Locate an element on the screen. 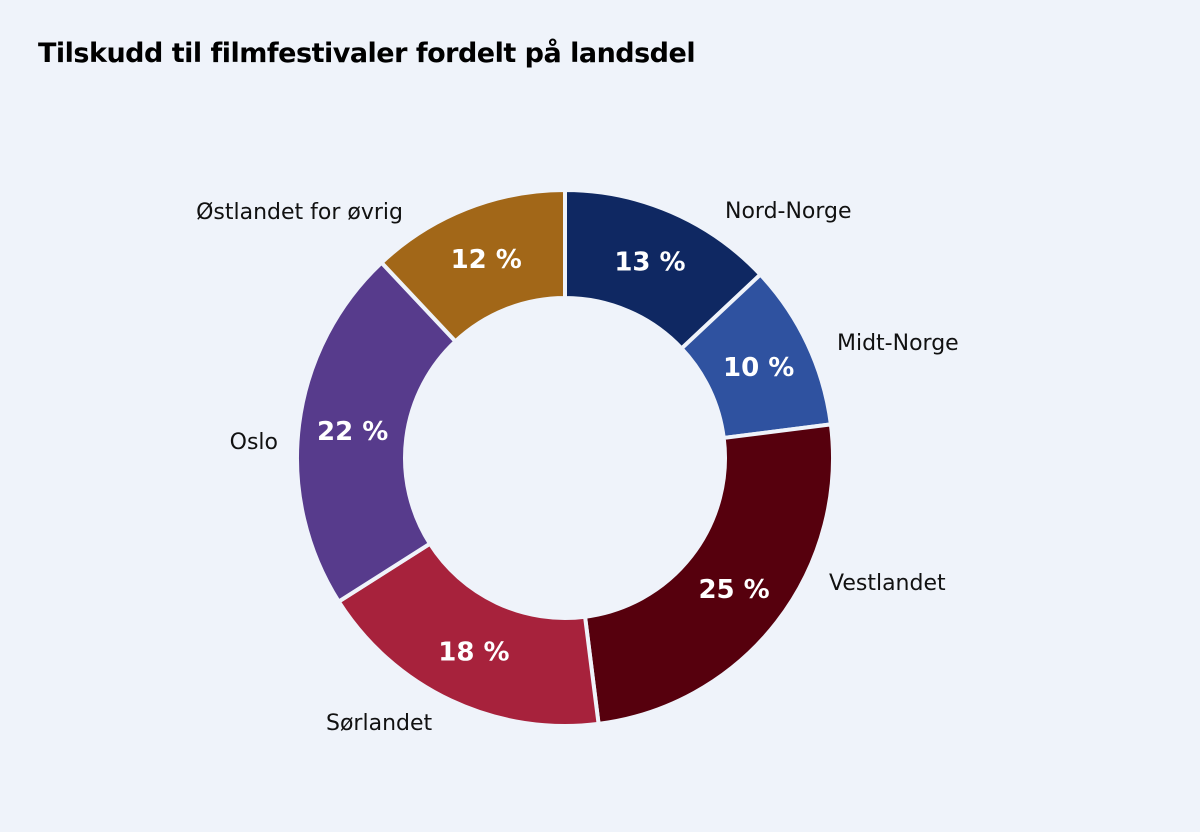  slice-value-label: 13 % is located at coordinates (649, 263).